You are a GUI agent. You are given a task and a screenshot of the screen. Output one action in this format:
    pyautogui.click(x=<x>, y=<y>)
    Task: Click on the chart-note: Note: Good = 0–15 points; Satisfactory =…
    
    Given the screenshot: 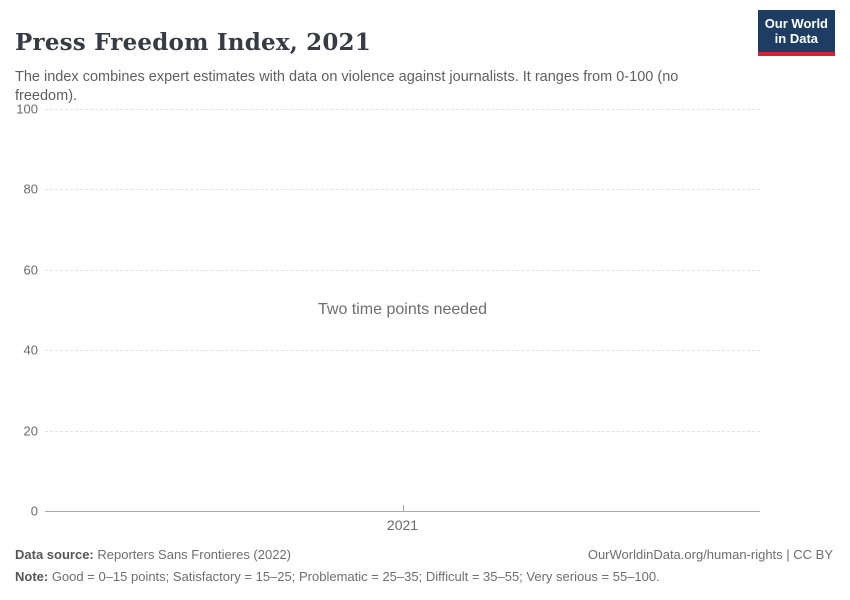 What is the action you would take?
    pyautogui.click(x=424, y=576)
    